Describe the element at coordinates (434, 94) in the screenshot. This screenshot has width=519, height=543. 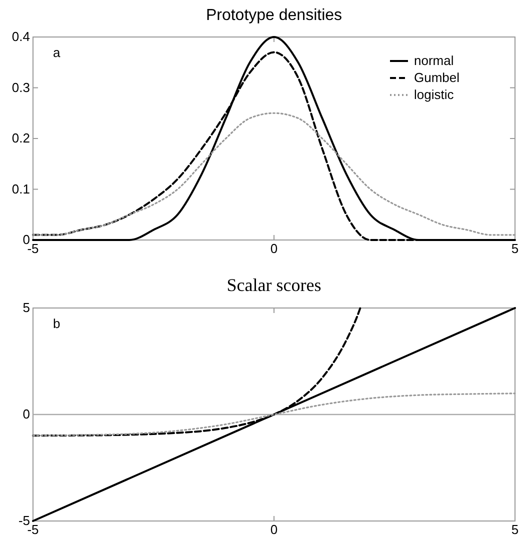
I see `legend-label: logistic` at that location.